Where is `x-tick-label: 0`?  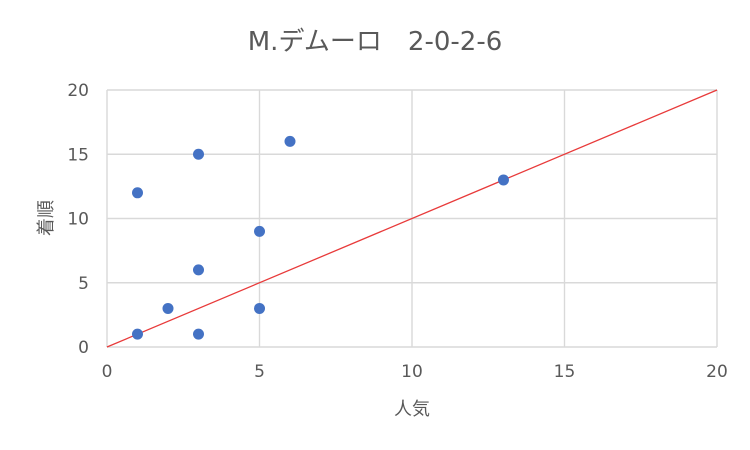
x-tick-label: 0 is located at coordinates (107, 372).